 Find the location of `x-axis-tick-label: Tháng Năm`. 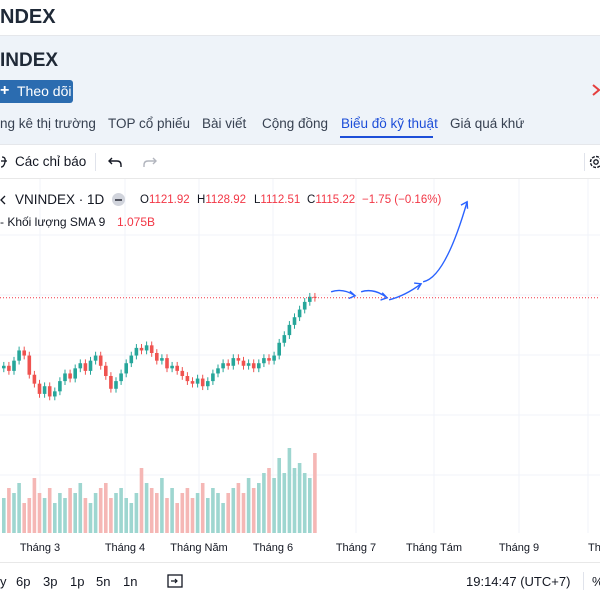

x-axis-tick-label: Tháng Năm is located at coordinates (198, 548).